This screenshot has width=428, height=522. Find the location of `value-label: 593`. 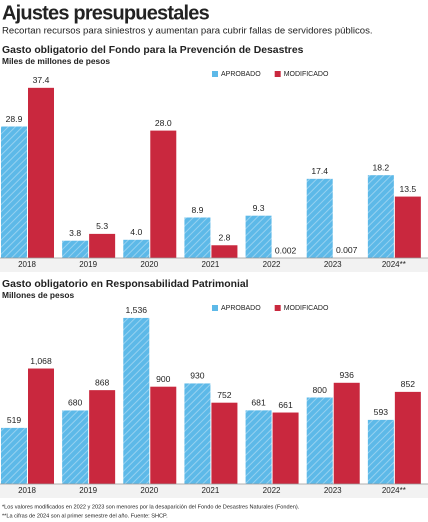

value-label: 593 is located at coordinates (381, 412).